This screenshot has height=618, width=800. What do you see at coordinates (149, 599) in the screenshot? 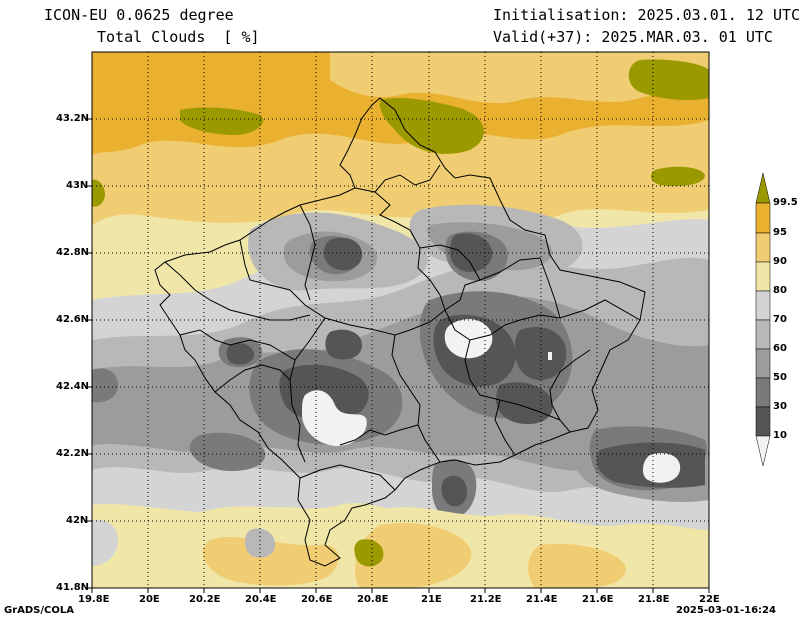
I see `x-tick-label: 20E` at bounding box center [149, 599].